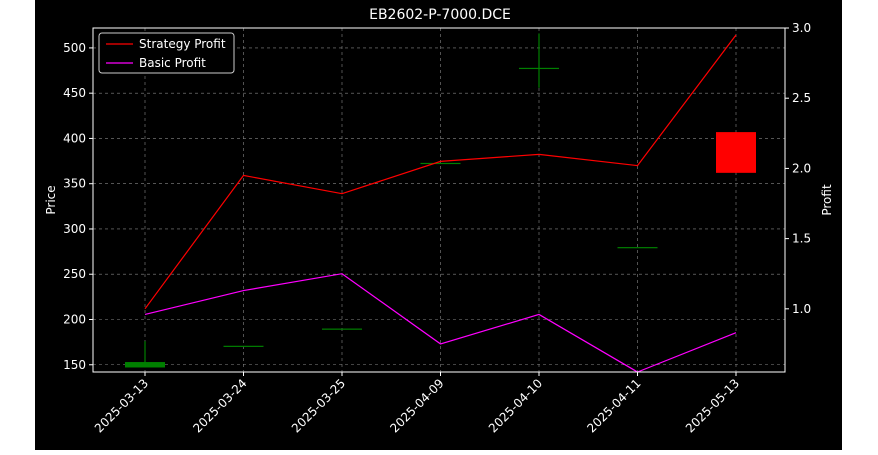 The height and width of the screenshot is (455, 878). What do you see at coordinates (74, 229) in the screenshot?
I see `y-tick-label-left: 300` at bounding box center [74, 229].